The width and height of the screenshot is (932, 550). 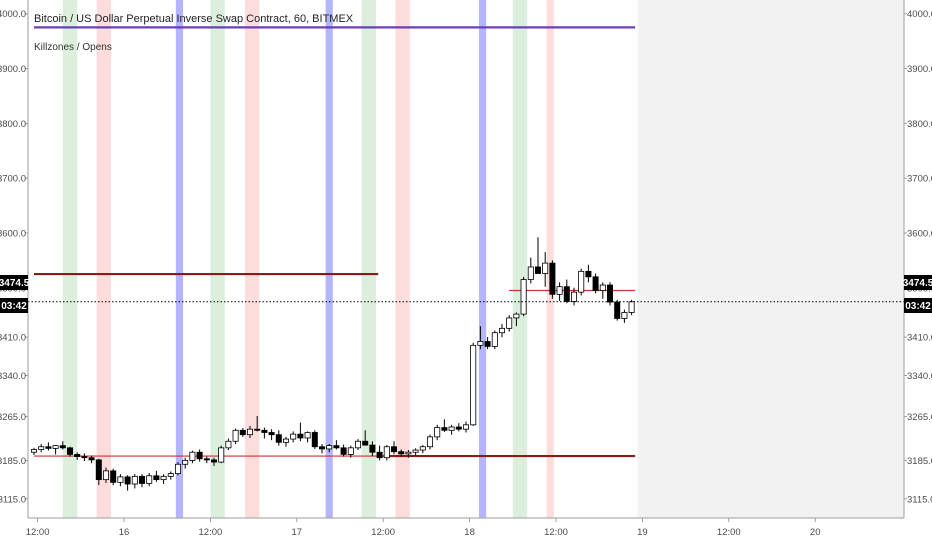 I want to click on countdown-badge-left: 03:42, so click(x=14, y=306).